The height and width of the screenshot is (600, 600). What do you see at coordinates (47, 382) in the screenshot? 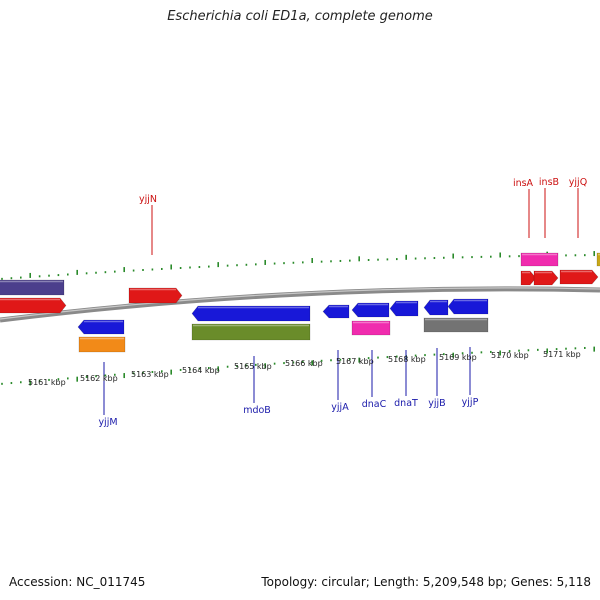
I see `scale-label: 5161 kbp` at bounding box center [47, 382].